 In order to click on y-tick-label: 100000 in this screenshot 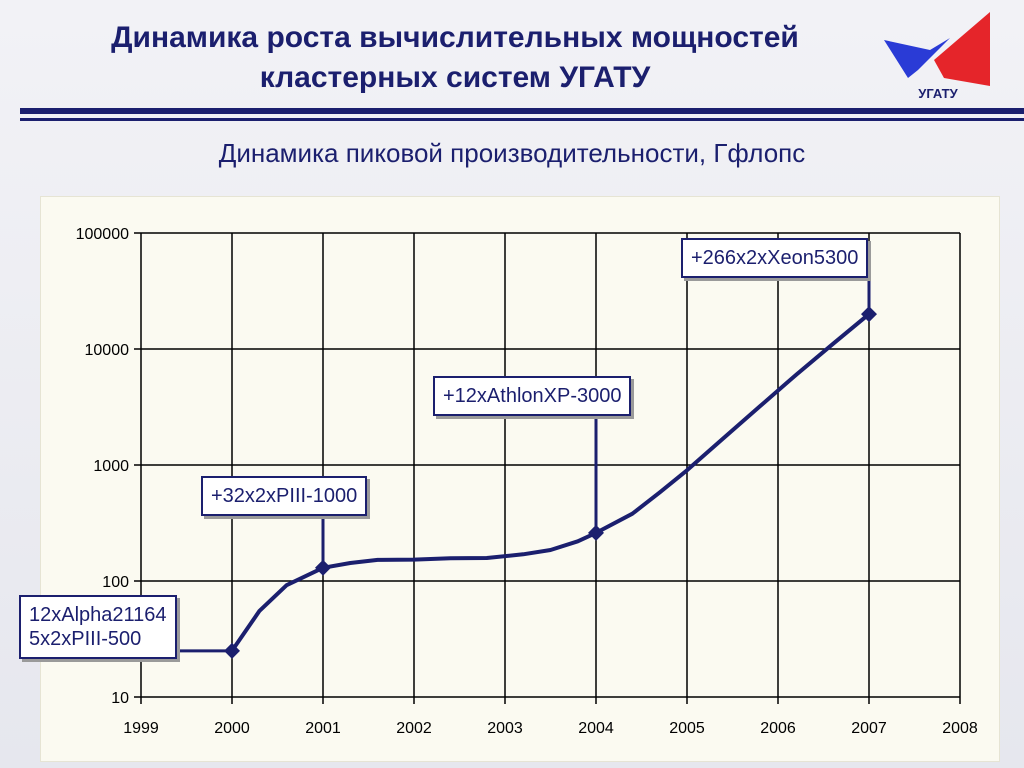, I will do `click(102, 234)`.